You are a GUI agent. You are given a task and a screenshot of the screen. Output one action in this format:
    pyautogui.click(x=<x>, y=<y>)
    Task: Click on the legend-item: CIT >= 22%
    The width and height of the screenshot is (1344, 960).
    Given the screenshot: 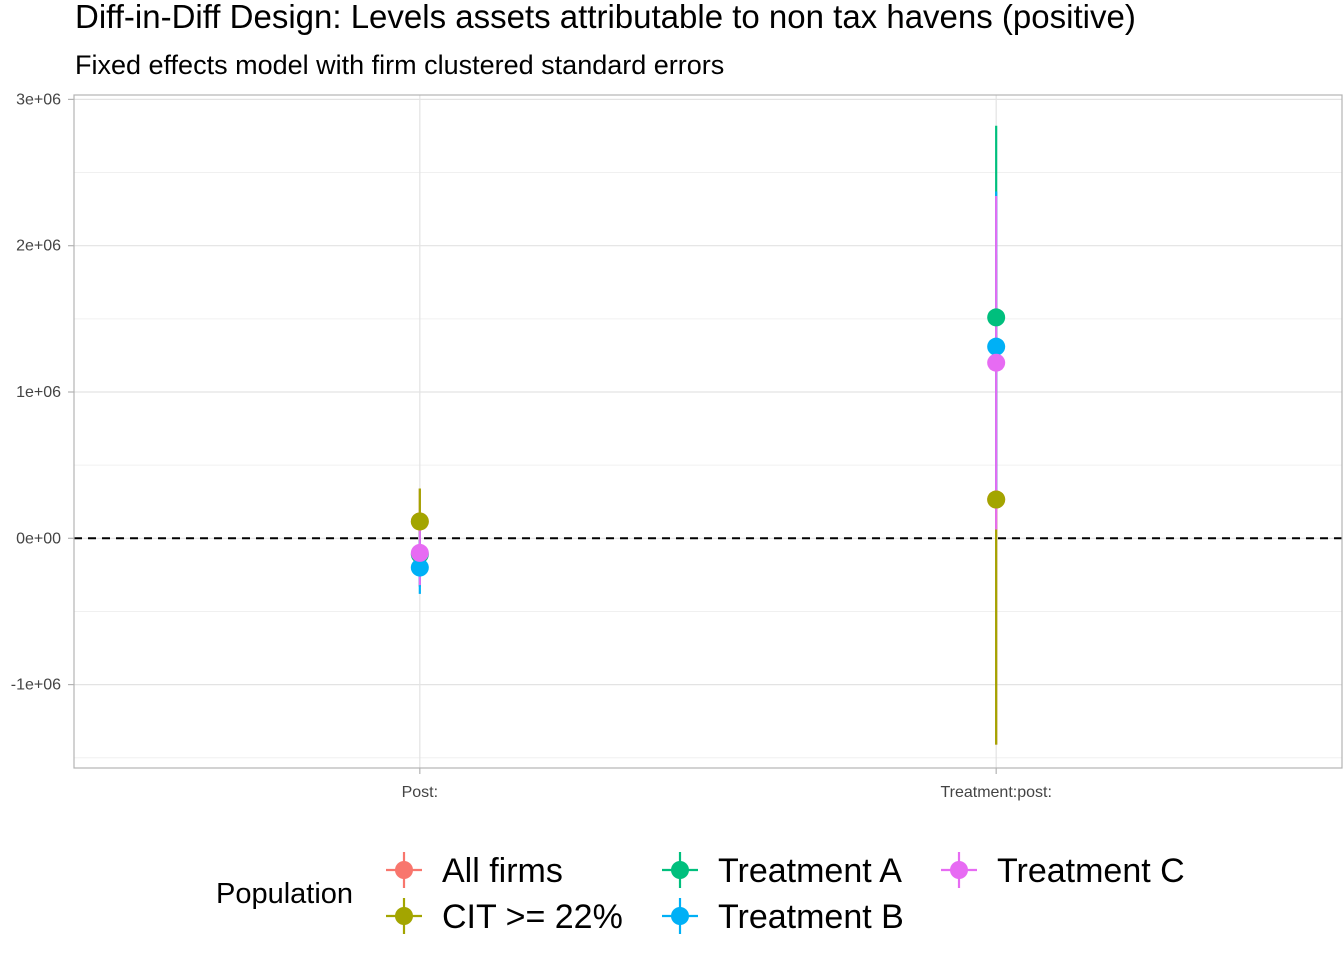 What is the action you would take?
    pyautogui.click(x=504, y=917)
    